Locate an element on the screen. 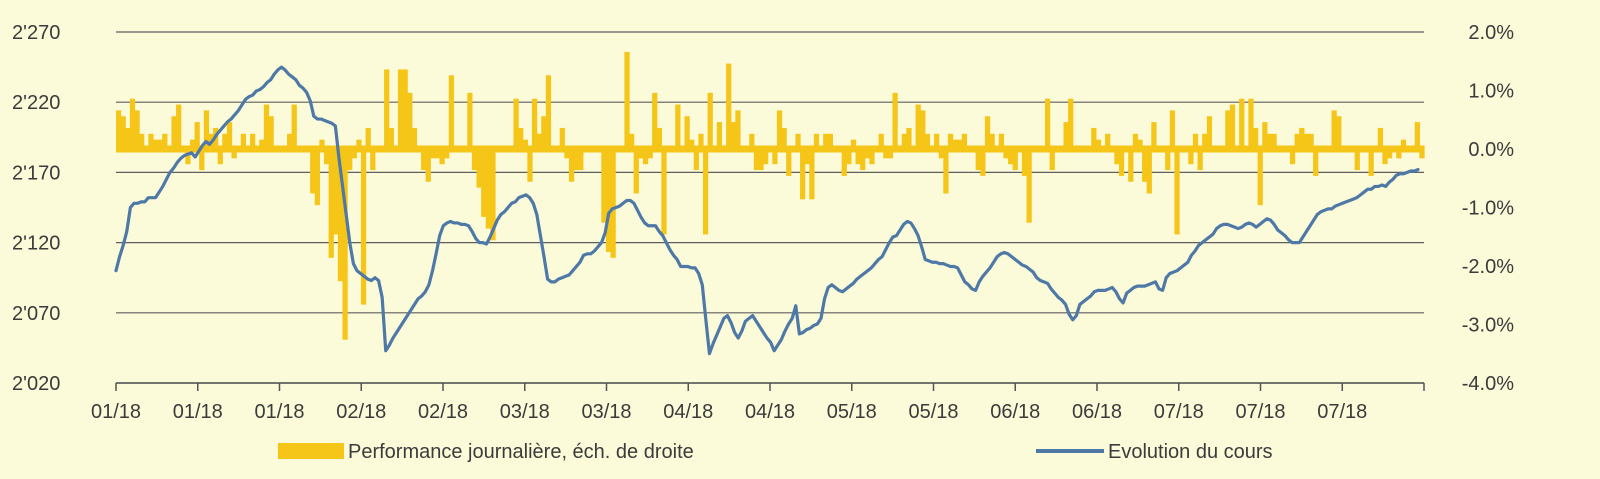  y-right-tick-label: 2.0% is located at coordinates (1491, 33).